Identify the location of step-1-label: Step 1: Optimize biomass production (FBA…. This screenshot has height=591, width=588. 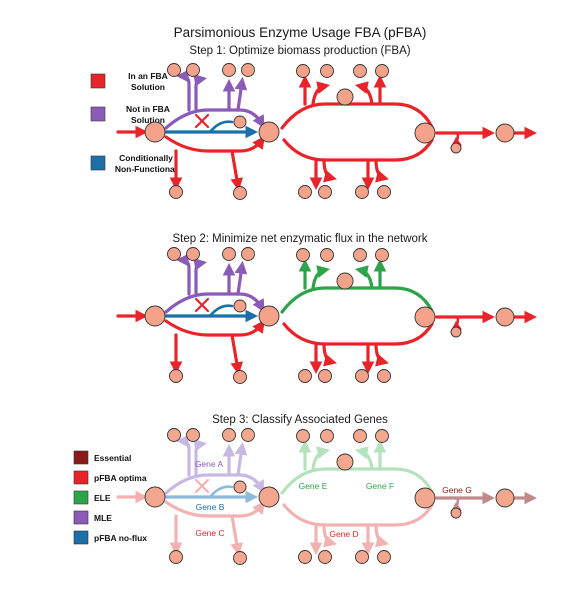
(299, 51).